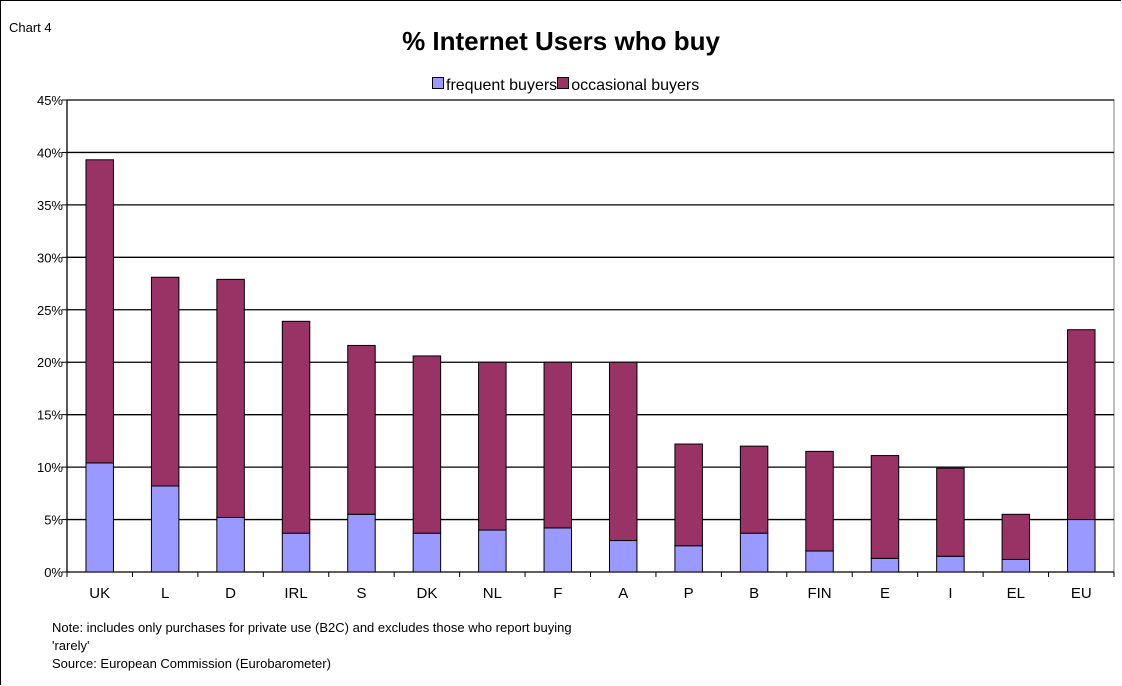  What do you see at coordinates (557, 593) in the screenshot?
I see `x-tick-label: F` at bounding box center [557, 593].